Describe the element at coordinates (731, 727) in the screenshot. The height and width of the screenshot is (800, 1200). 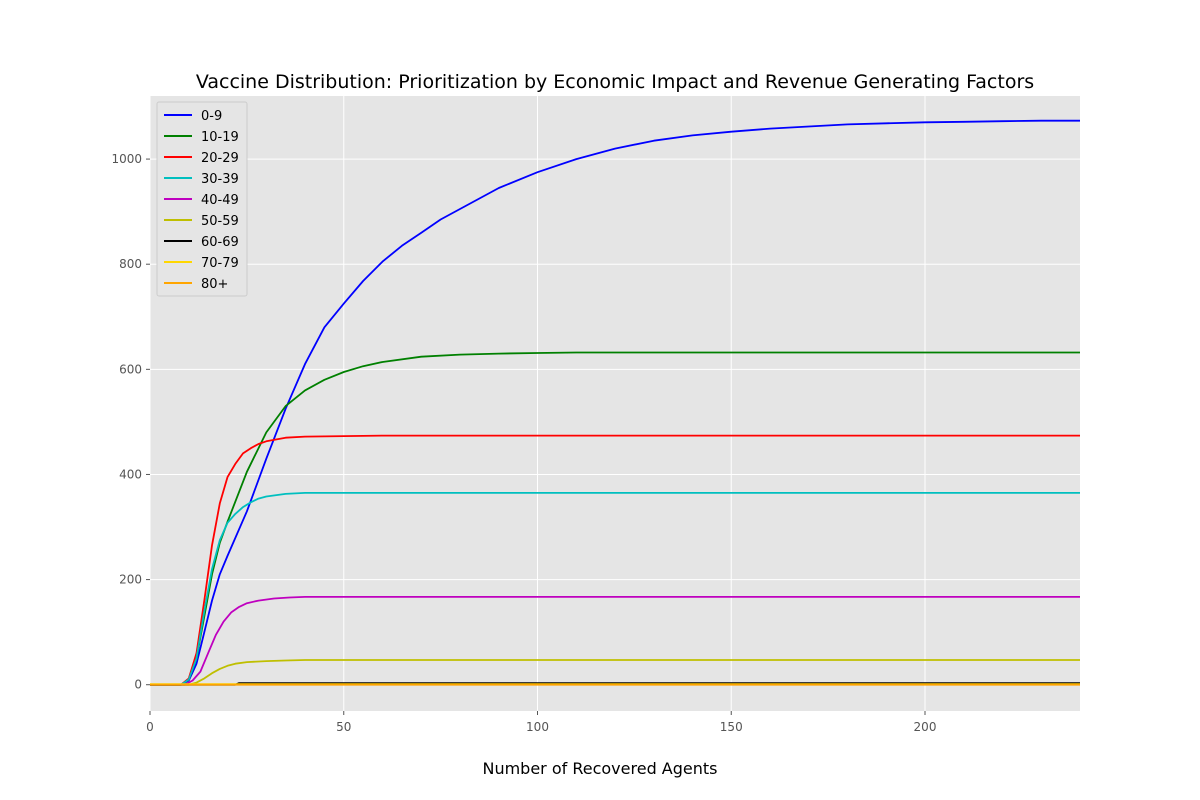
I see `x-tick-label: 150` at that location.